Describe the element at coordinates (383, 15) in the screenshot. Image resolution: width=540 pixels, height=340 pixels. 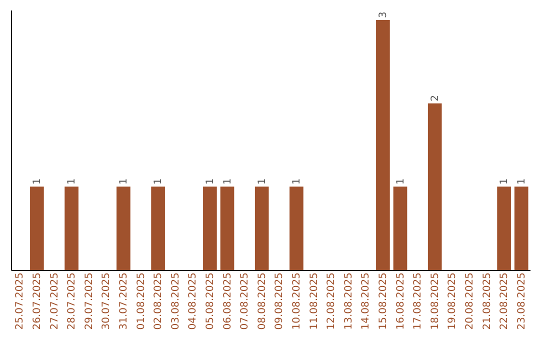
I see `data-label: 3` at that location.